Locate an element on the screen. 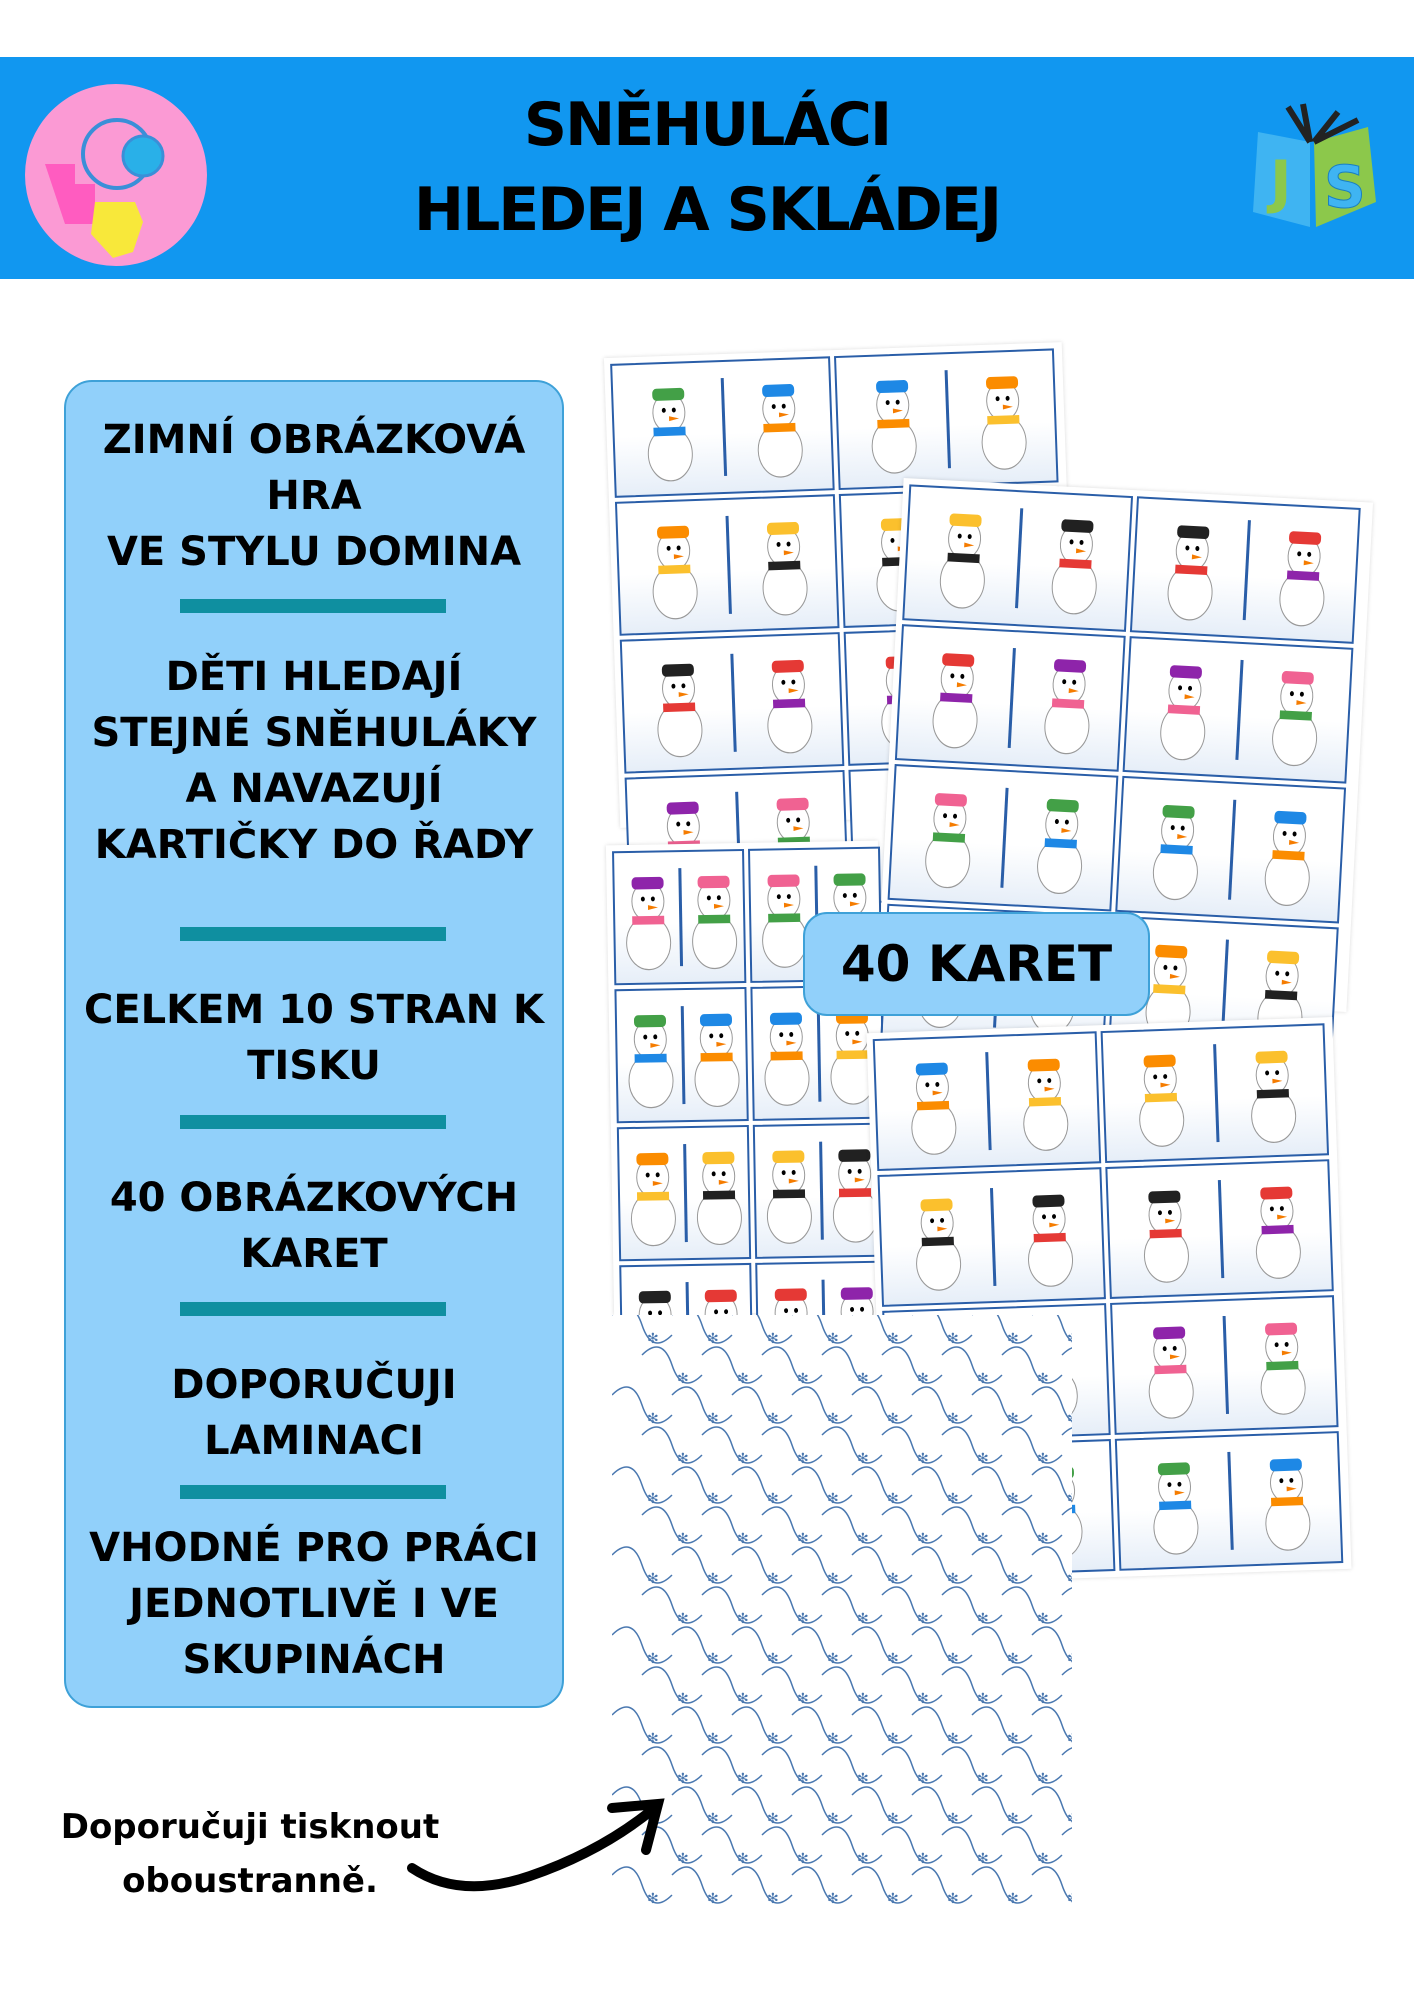 The height and width of the screenshot is (2000, 1414). panel-text-line: ZIMNÍ OBRÁZKOVÁ is located at coordinates (314, 440).